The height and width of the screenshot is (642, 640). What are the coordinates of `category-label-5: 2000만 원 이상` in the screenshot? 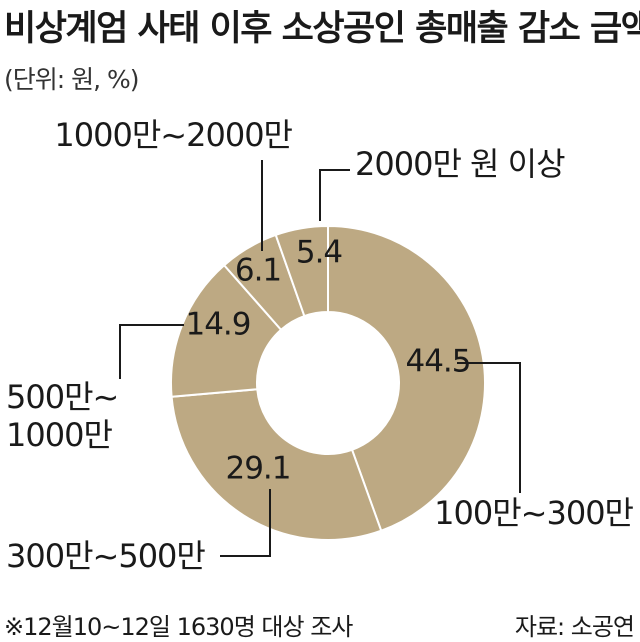 It's located at (460, 164).